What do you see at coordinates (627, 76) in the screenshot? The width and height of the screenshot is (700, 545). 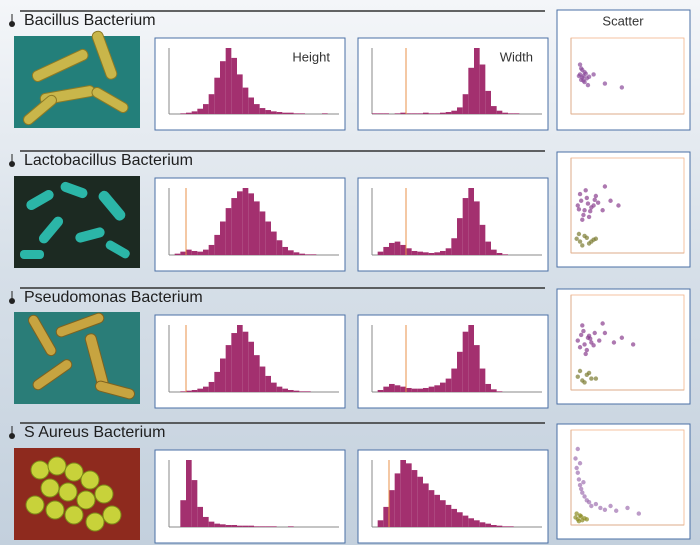 I see `gate-box` at bounding box center [627, 76].